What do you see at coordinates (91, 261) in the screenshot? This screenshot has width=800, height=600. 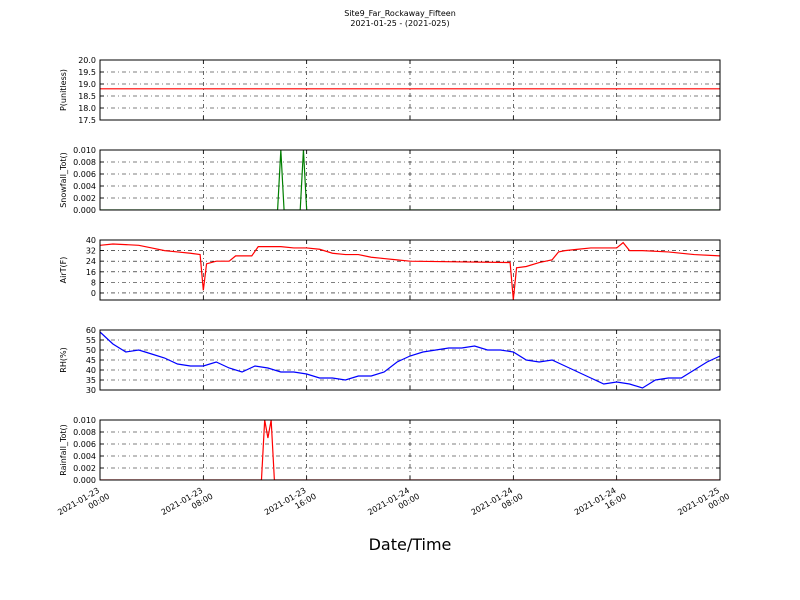 I see `y-tick-label: 24` at bounding box center [91, 261].